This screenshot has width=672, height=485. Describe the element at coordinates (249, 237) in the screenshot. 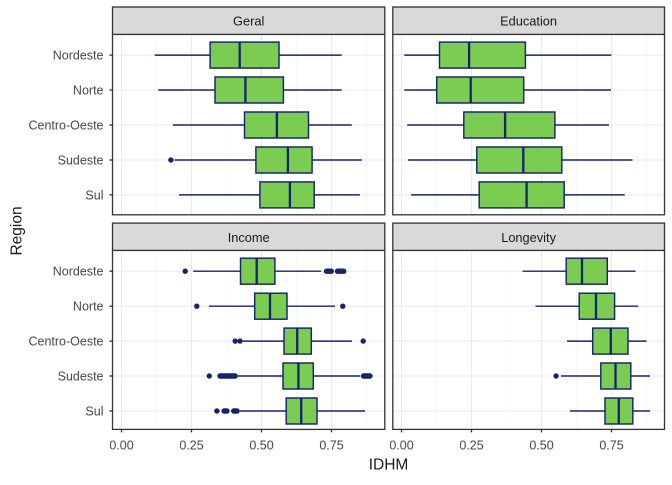

I see `svg-text: Income` at that location.